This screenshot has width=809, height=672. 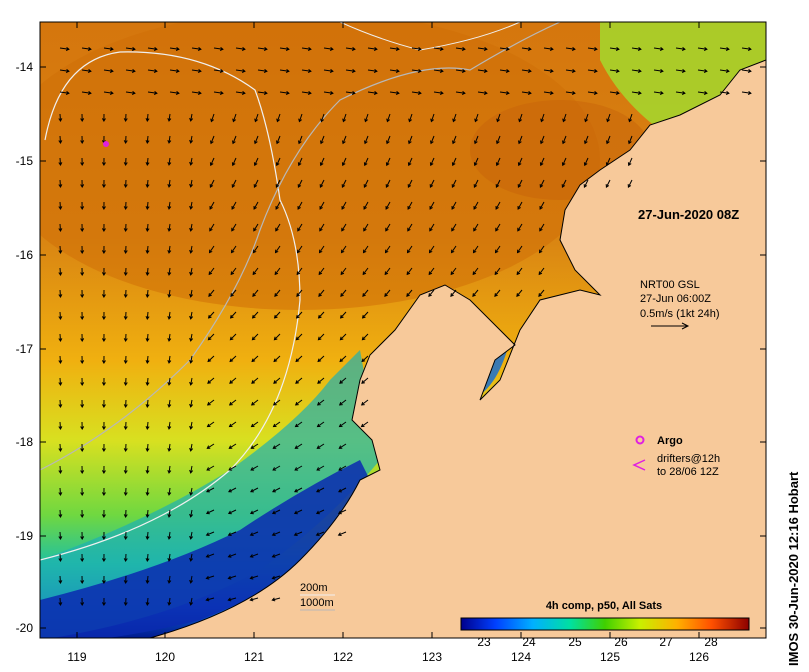 What do you see at coordinates (25, 67) in the screenshot?
I see `lat-tick-label: -14` at bounding box center [25, 67].